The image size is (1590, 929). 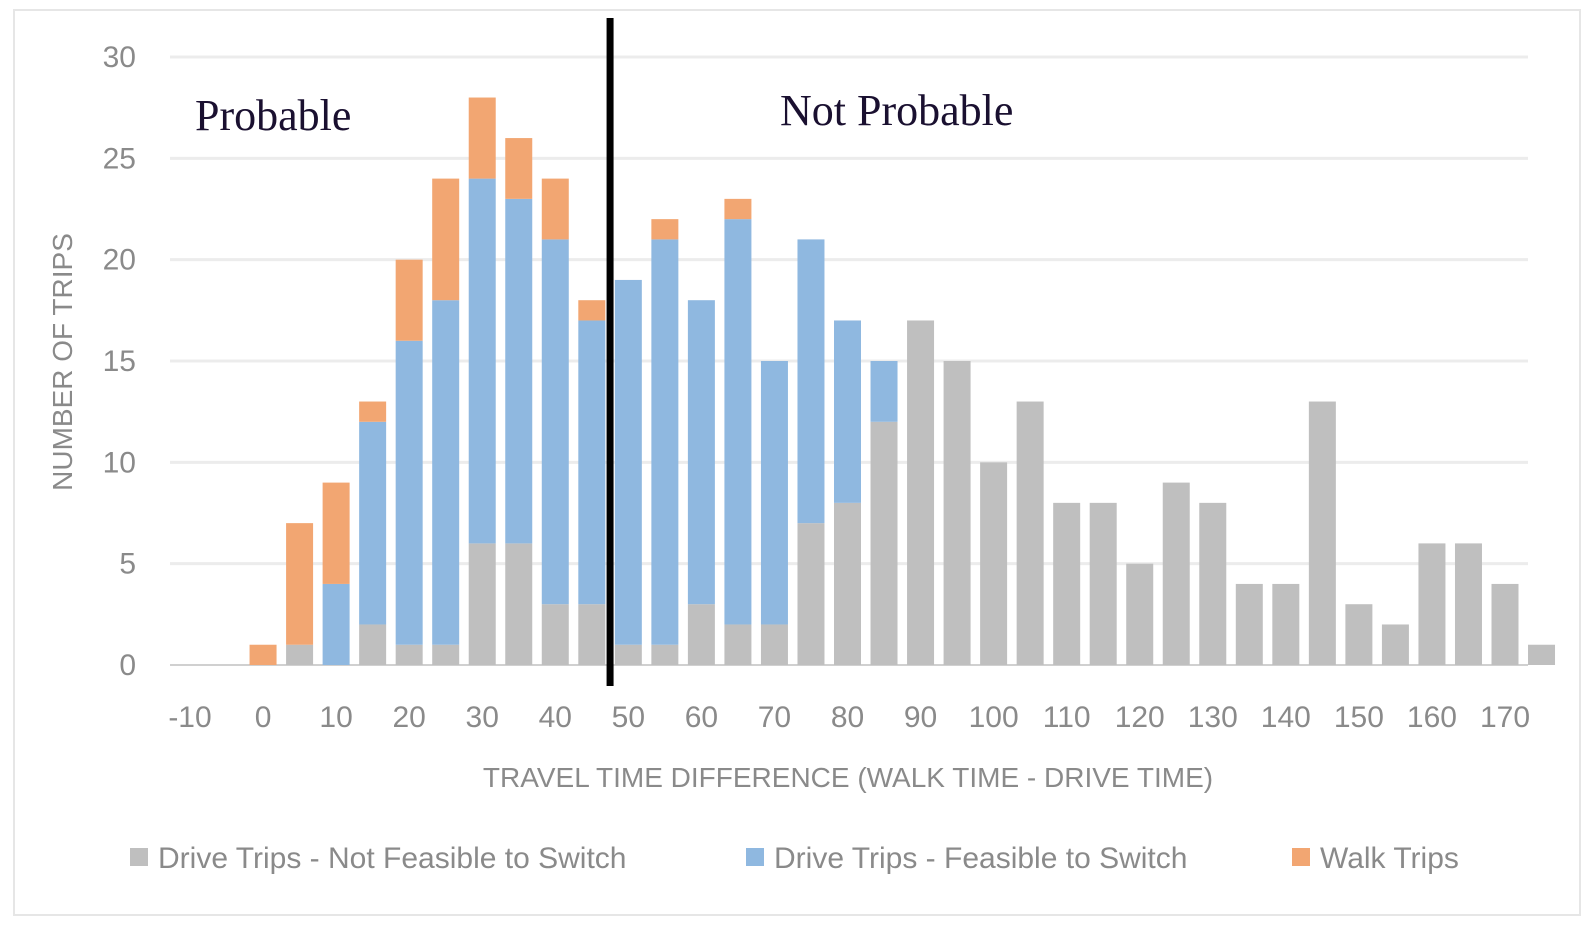 I want to click on x-tick-label: 120, so click(x=1140, y=717).